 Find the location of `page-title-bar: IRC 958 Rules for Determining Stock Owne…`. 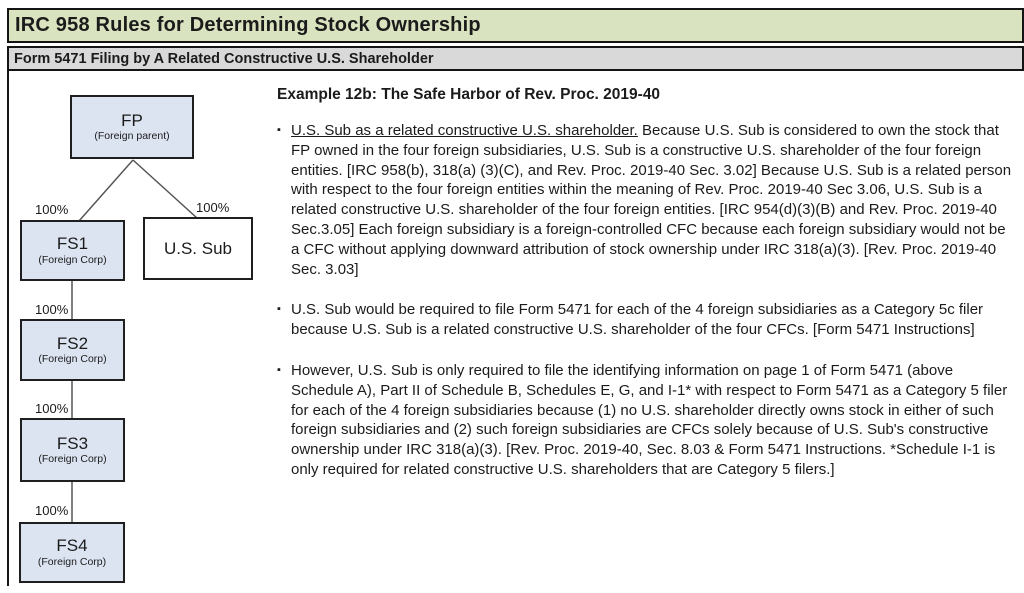

page-title-bar: IRC 958 Rules for Determining Stock Owne… is located at coordinates (515, 25).